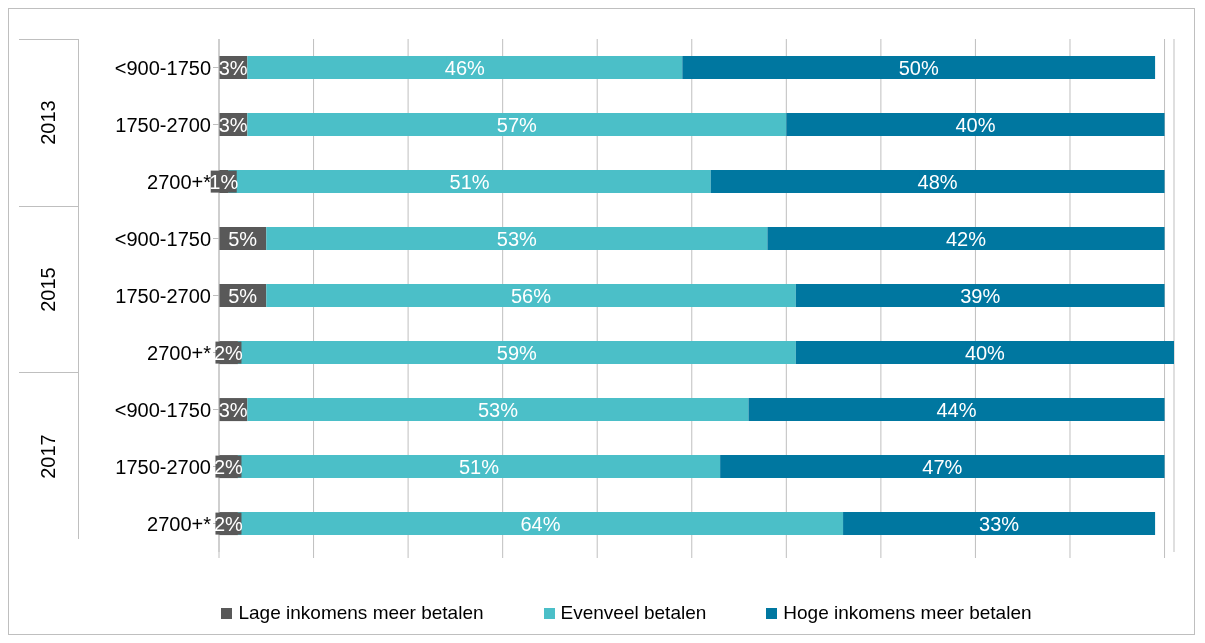 The height and width of the screenshot is (643, 1205). Describe the element at coordinates (937, 181) in the screenshot. I see `data-label: 48%` at that location.